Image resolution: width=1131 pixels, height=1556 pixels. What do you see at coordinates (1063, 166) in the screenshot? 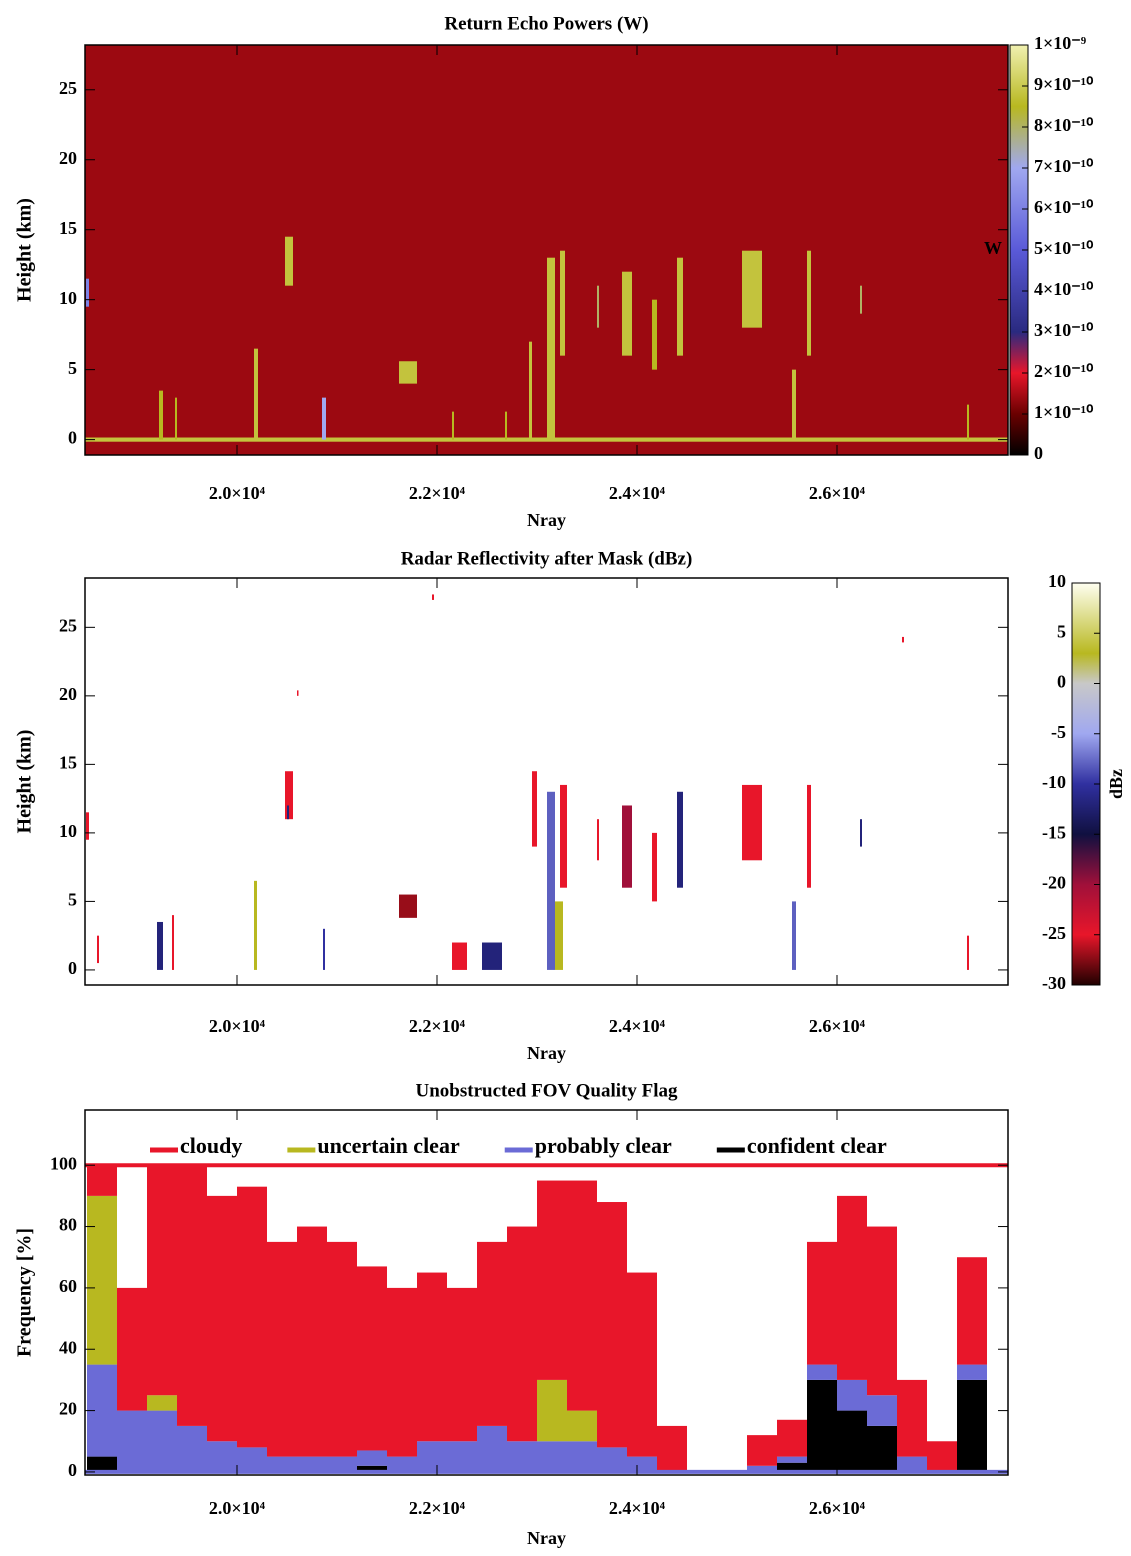
I see `colorbar-tick-label: 7×10⁻¹⁰` at bounding box center [1063, 166].